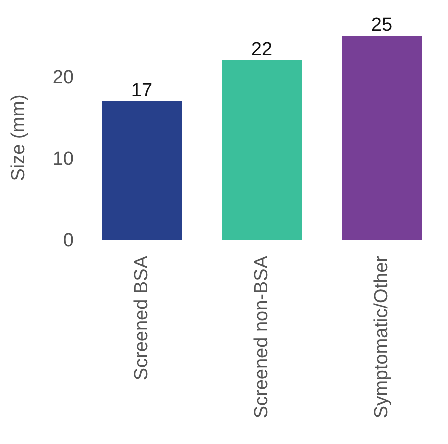  Describe the element at coordinates (63, 159) in the screenshot. I see `y-tick-label: 10` at that location.